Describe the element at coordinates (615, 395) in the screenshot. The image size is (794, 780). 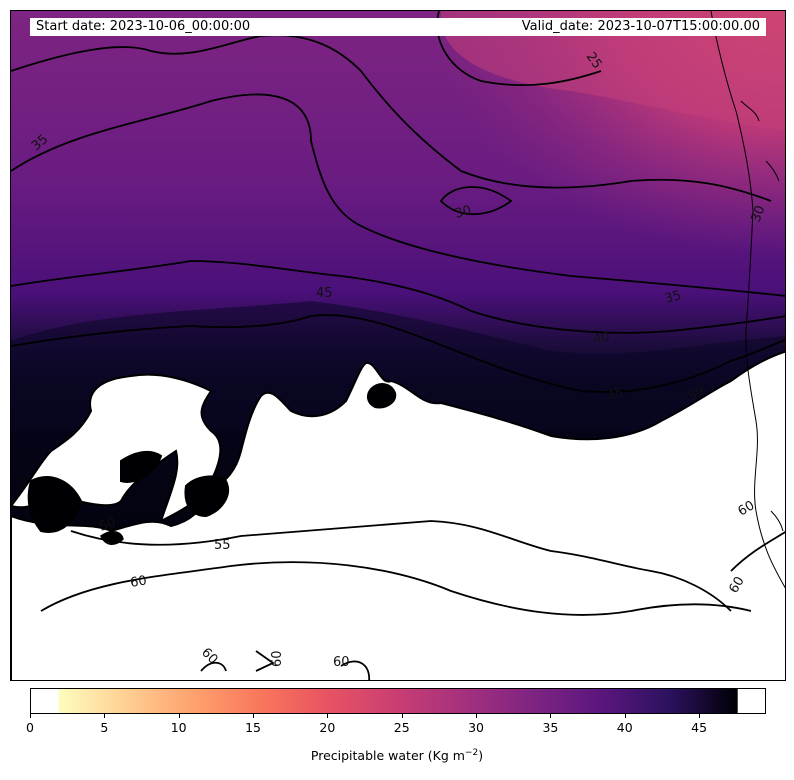
I see `contour-label-45b: 45` at that location.